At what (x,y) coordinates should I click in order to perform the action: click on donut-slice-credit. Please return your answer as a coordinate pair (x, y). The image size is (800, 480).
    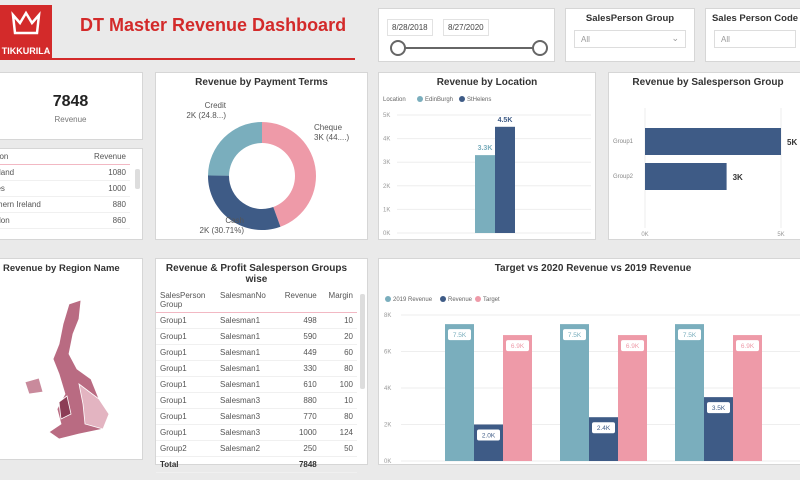
    Looking at the image, I should click on (235, 149).